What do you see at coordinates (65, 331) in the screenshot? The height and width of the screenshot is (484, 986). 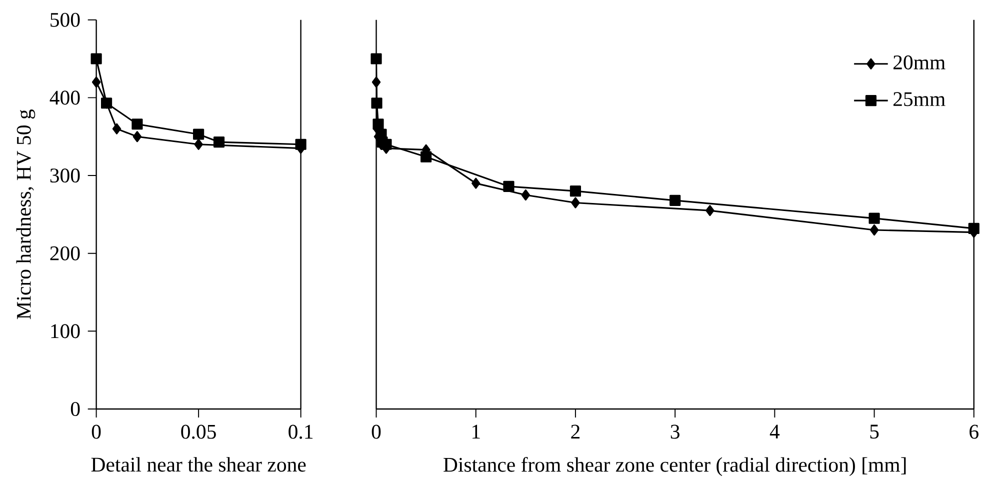 I see `y-tick-label: 100` at bounding box center [65, 331].